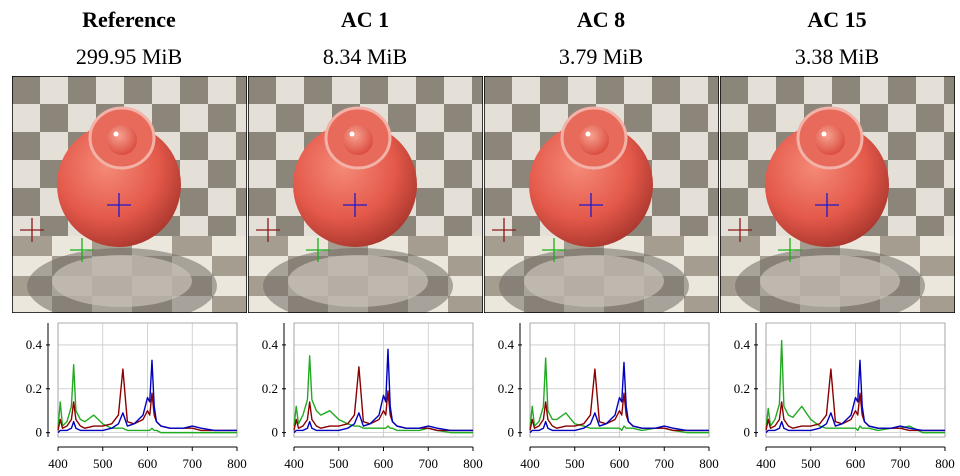 The height and width of the screenshot is (476, 960). I want to click on panel-title: Reference, so click(129, 19).